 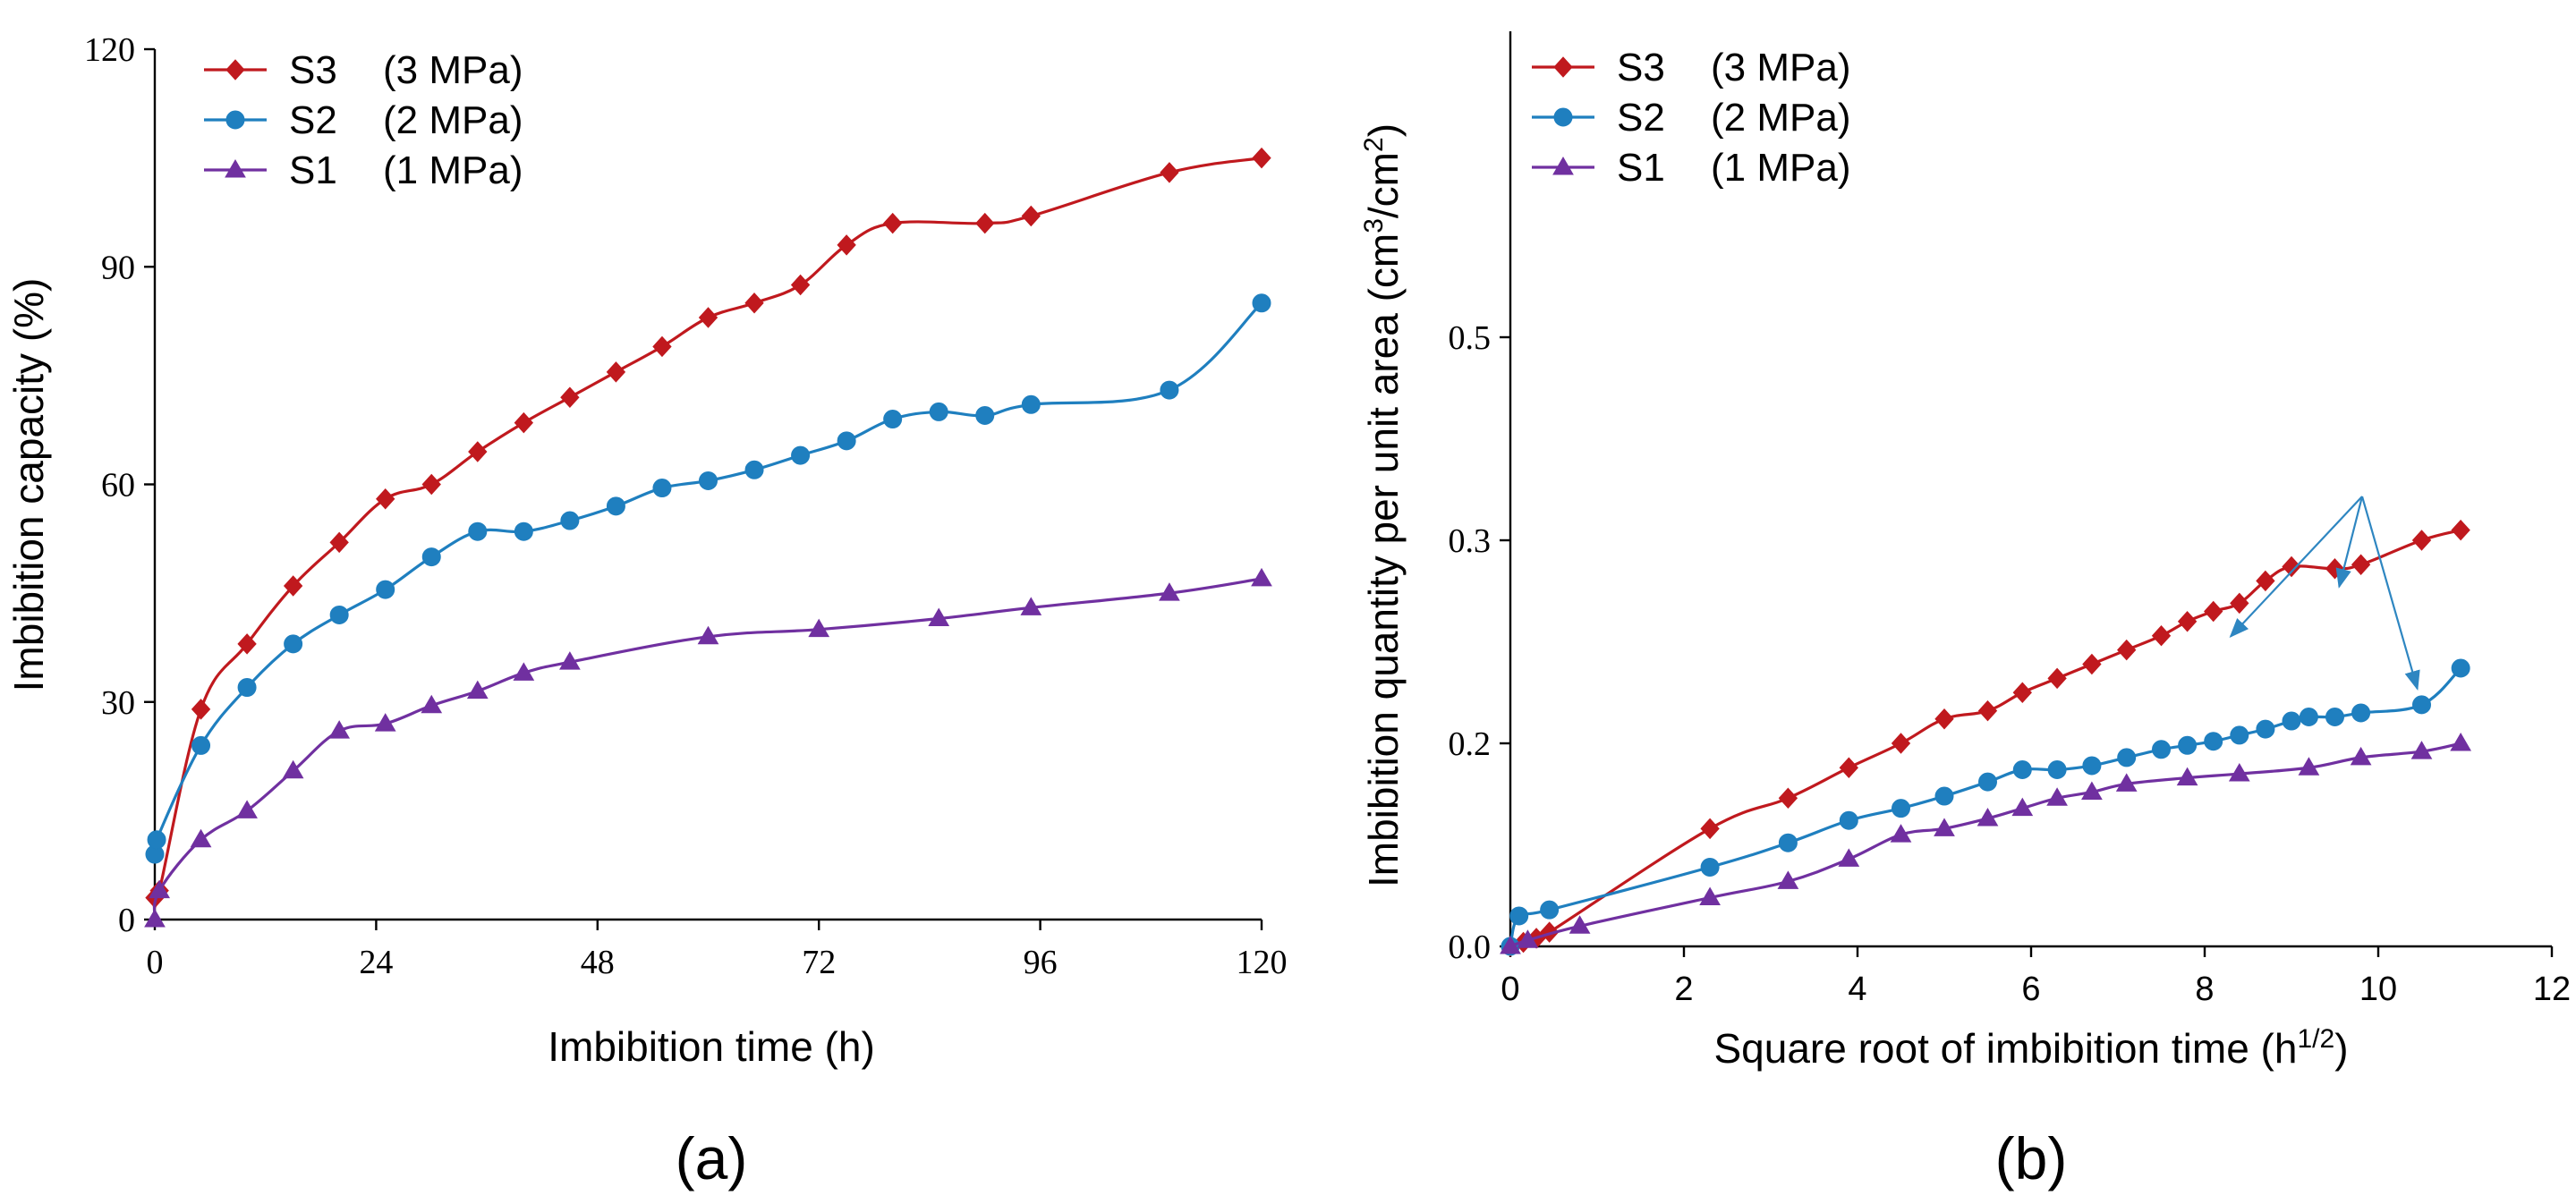 What do you see at coordinates (2315, 1039) in the screenshot?
I see `panel-b-x-axis-title-sup: 1/2` at bounding box center [2315, 1039].